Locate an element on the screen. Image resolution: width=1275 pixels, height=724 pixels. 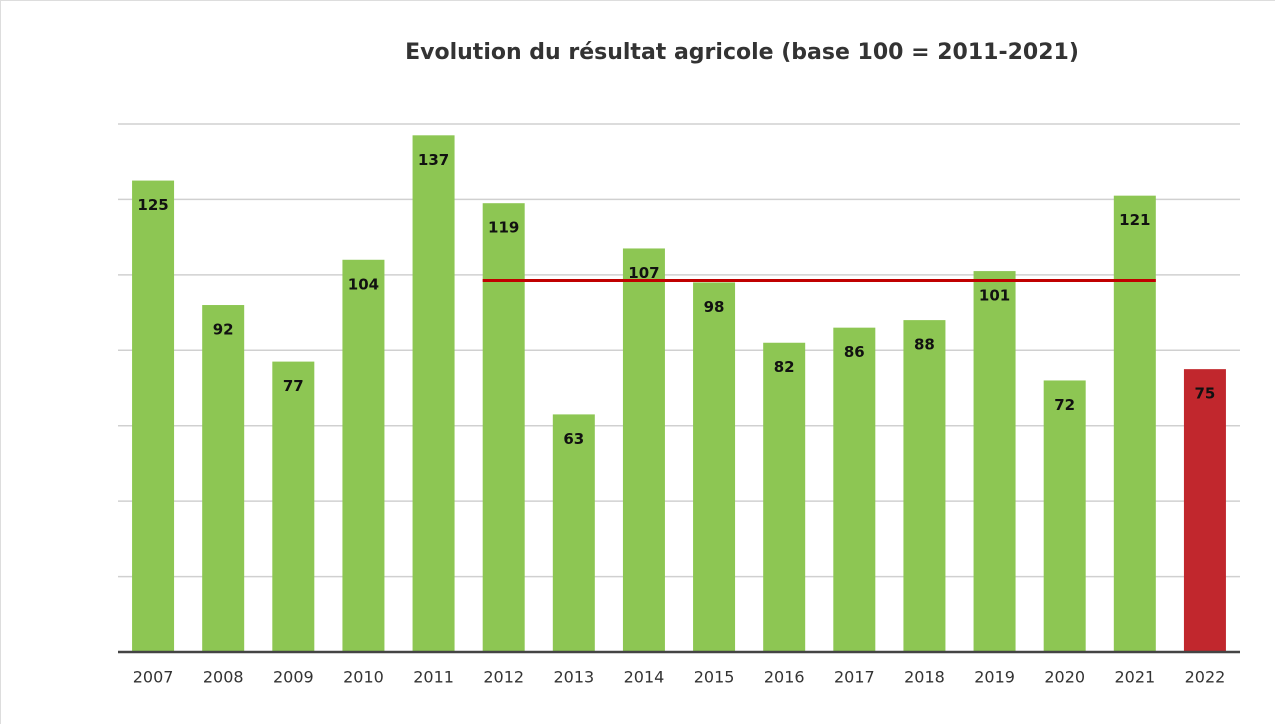
data-label: 77 is located at coordinates (293, 386).